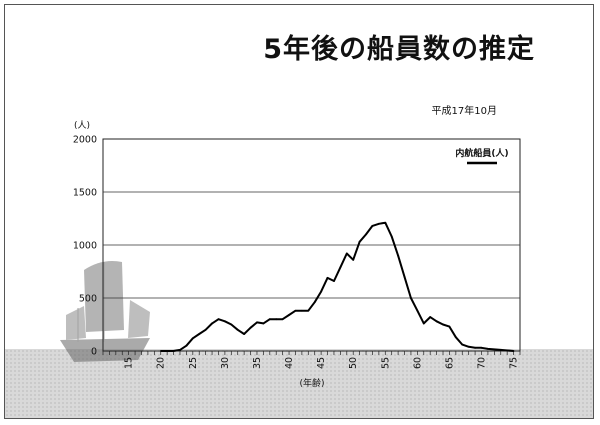 This screenshot has height=425, width=600. I want to click on y-tick-label: 500, so click(88, 299).